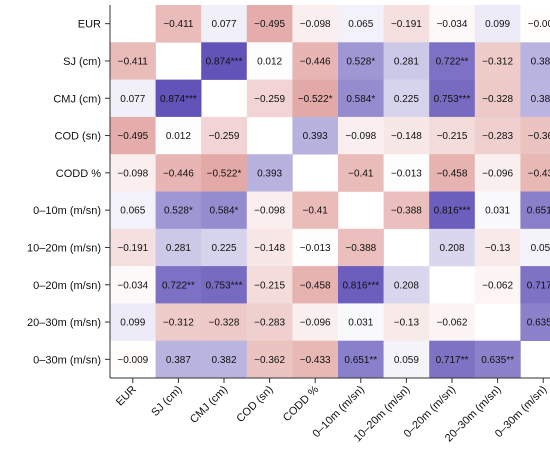  What do you see at coordinates (67, 360) in the screenshot?
I see `y-tick-label: 0–30m (m/sn)` at bounding box center [67, 360].